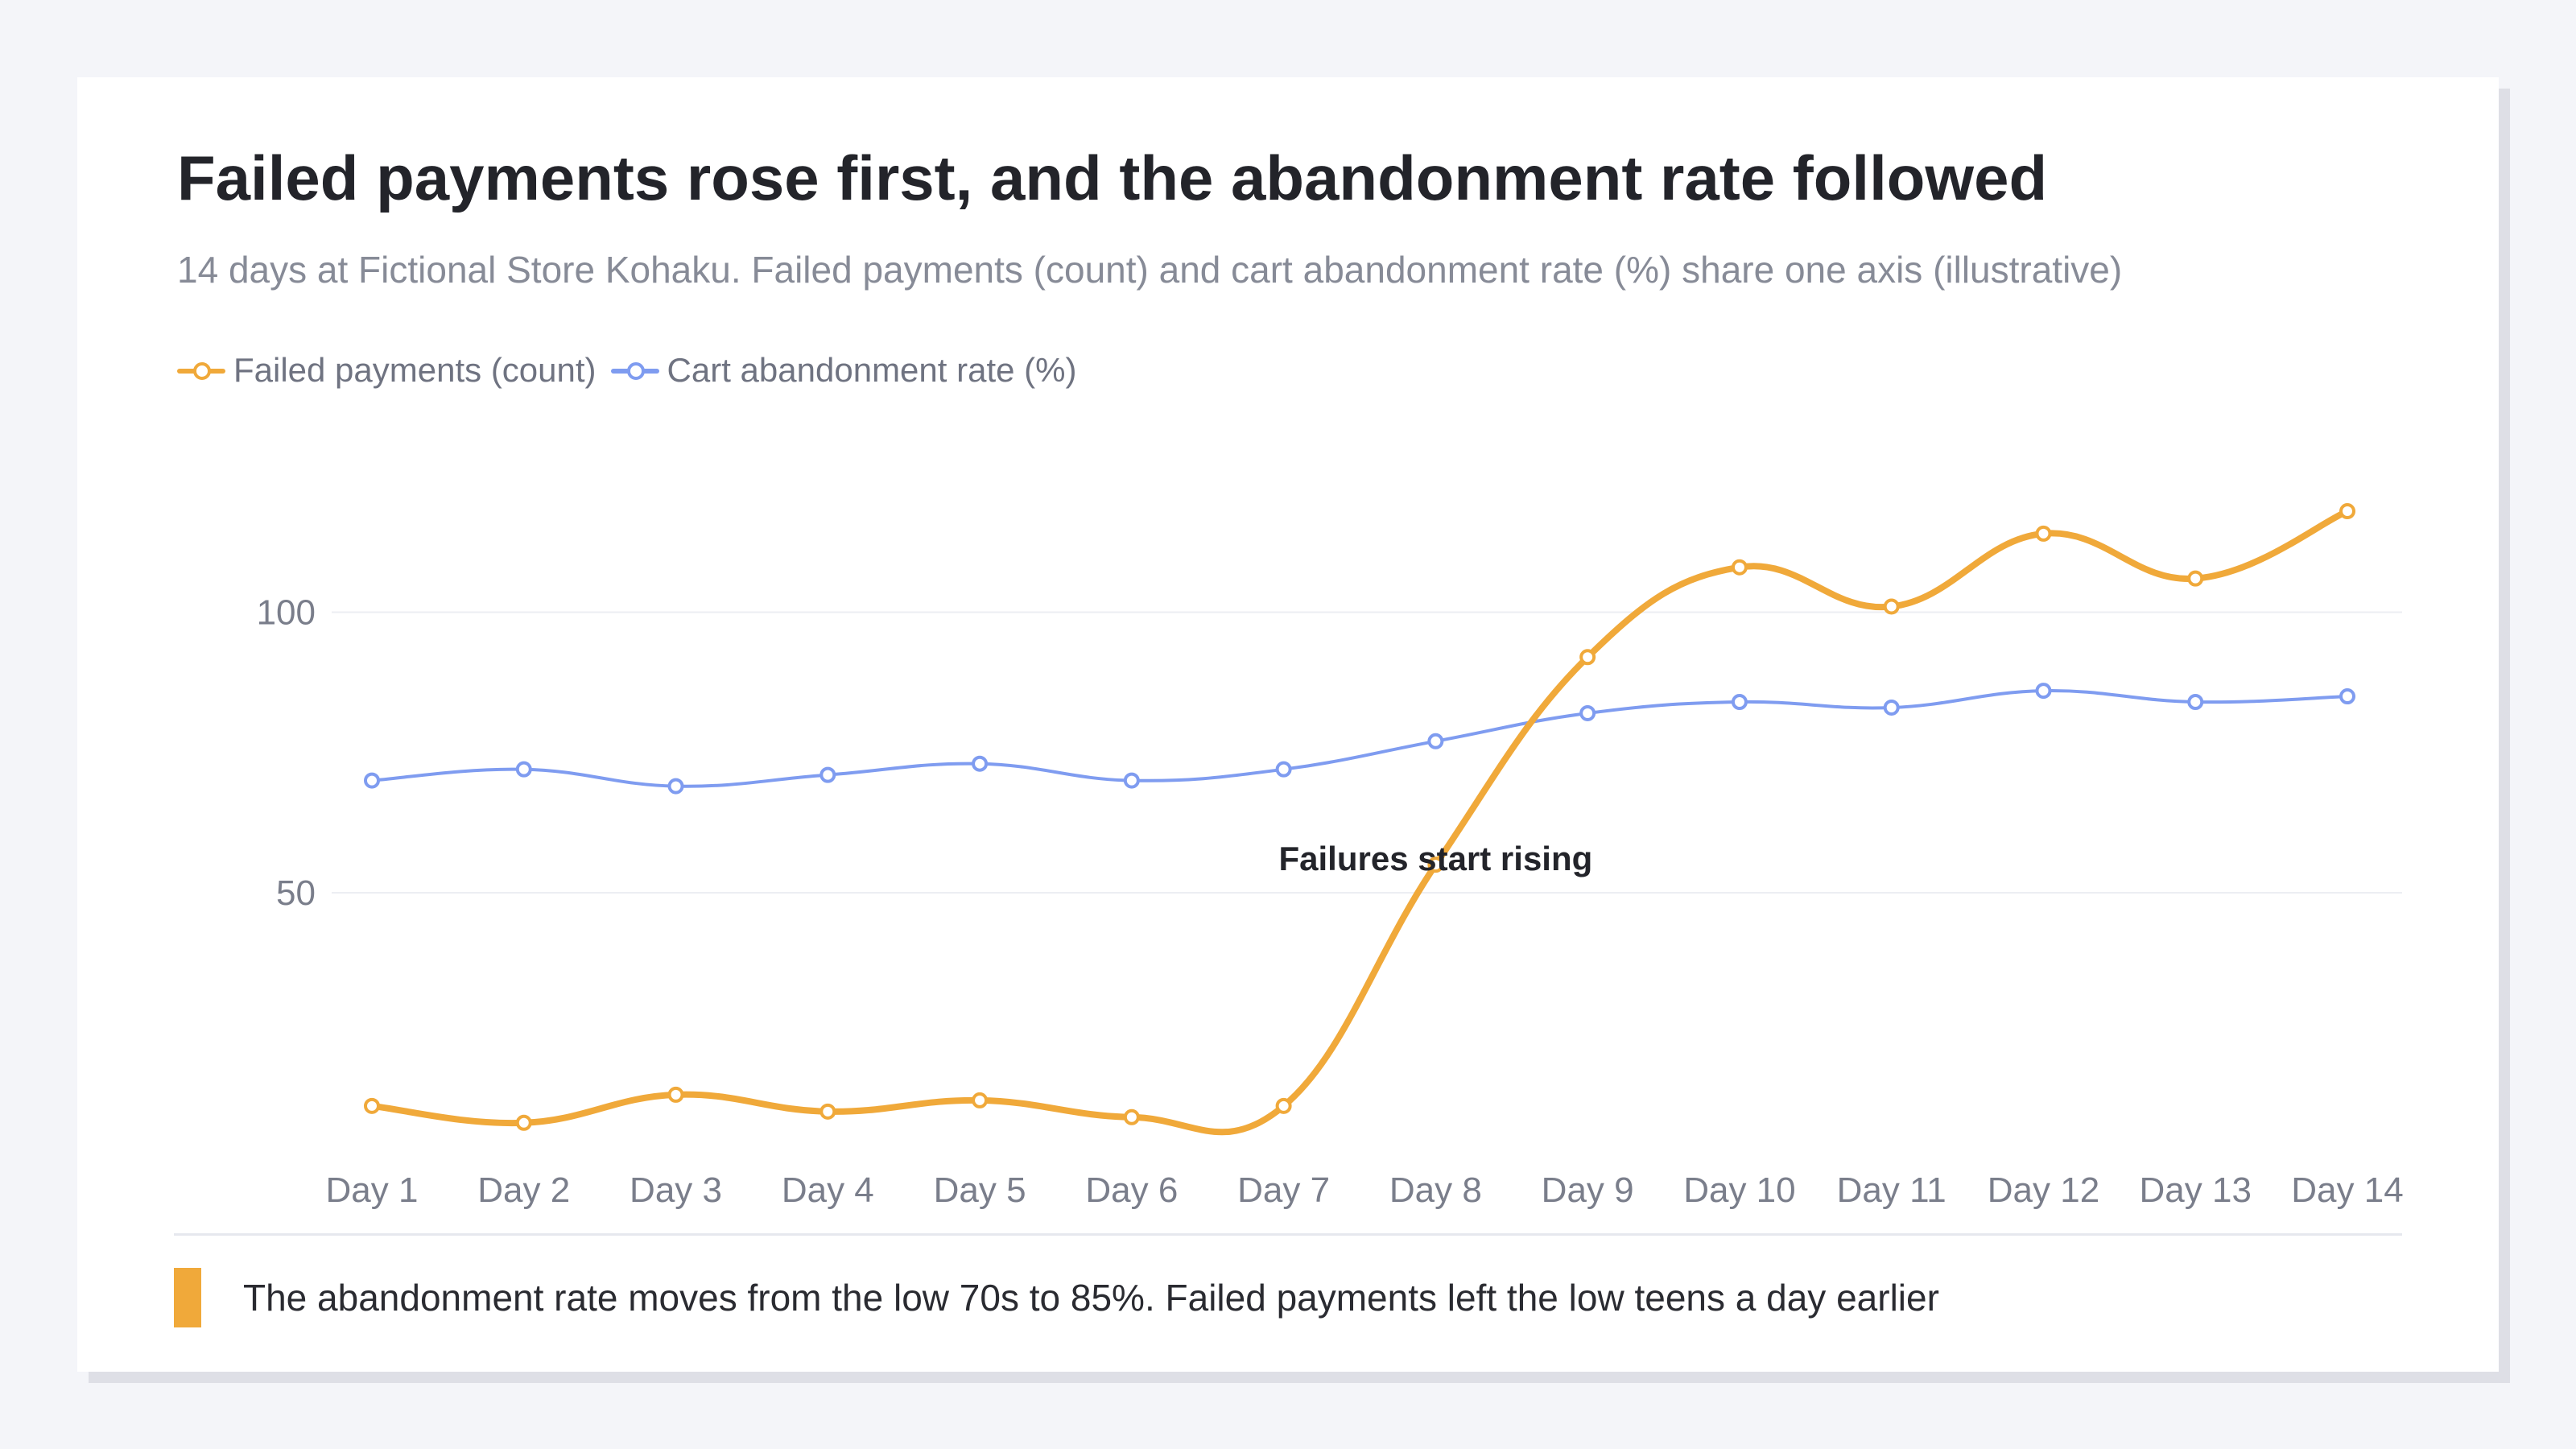 The image size is (2576, 1449). Describe the element at coordinates (187, 1297) in the screenshot. I see `note-marker` at that location.